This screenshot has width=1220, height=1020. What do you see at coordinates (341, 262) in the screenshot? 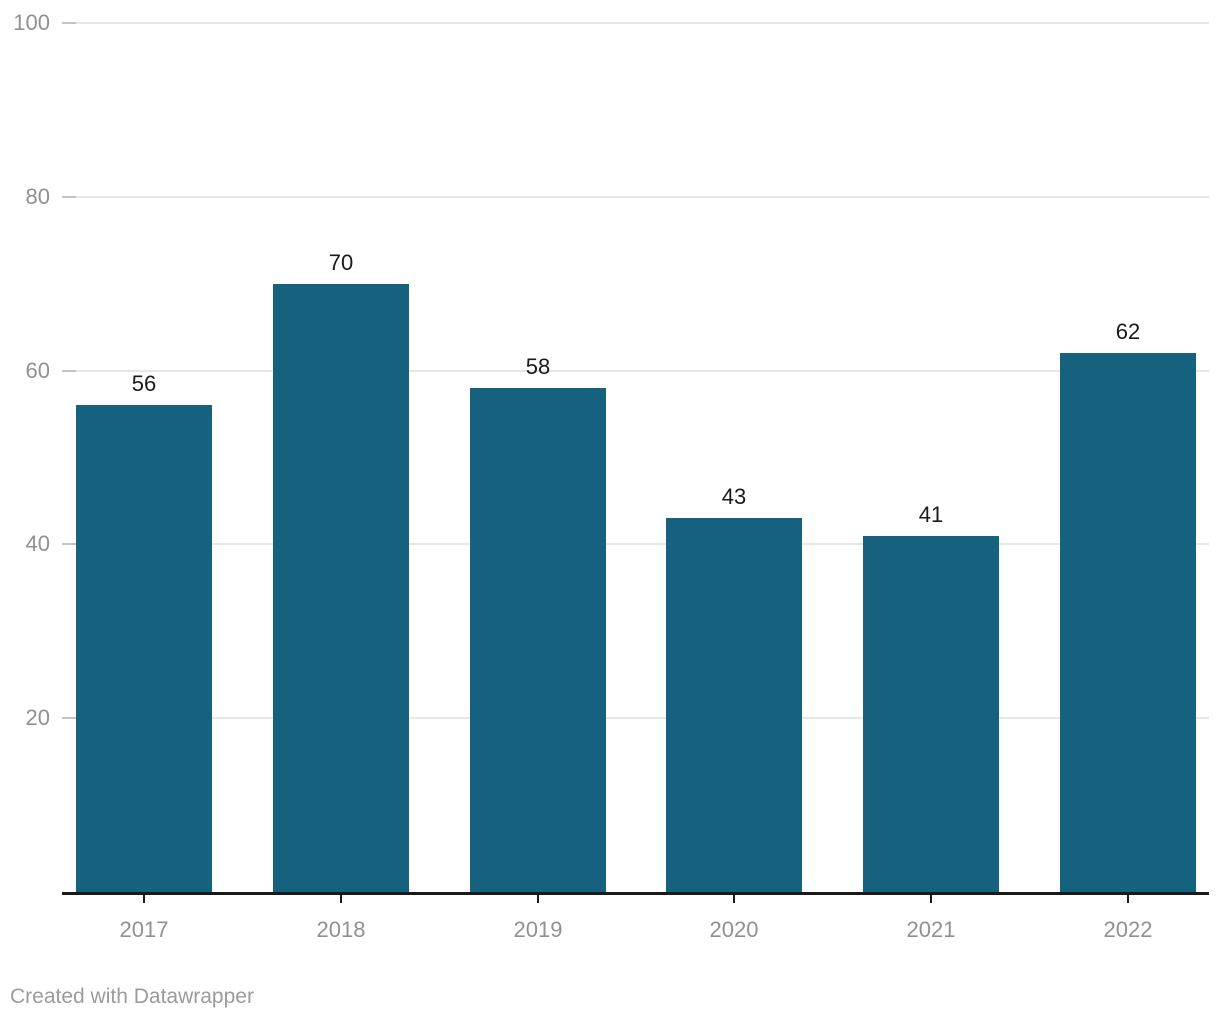
I see `bar-value-label-2018: 70` at bounding box center [341, 262].